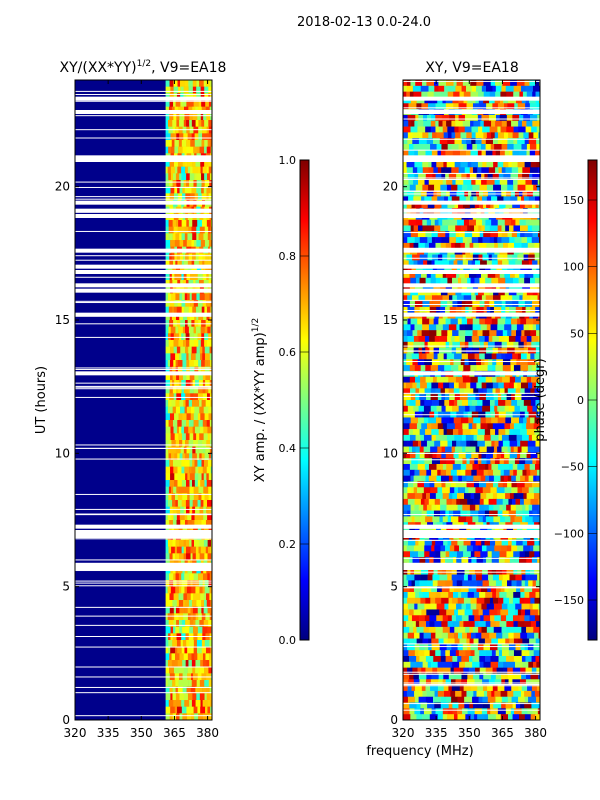 The image size is (600, 800). Describe the element at coordinates (143, 373) in the screenshot. I see `amplitude-time-gap` at that location.